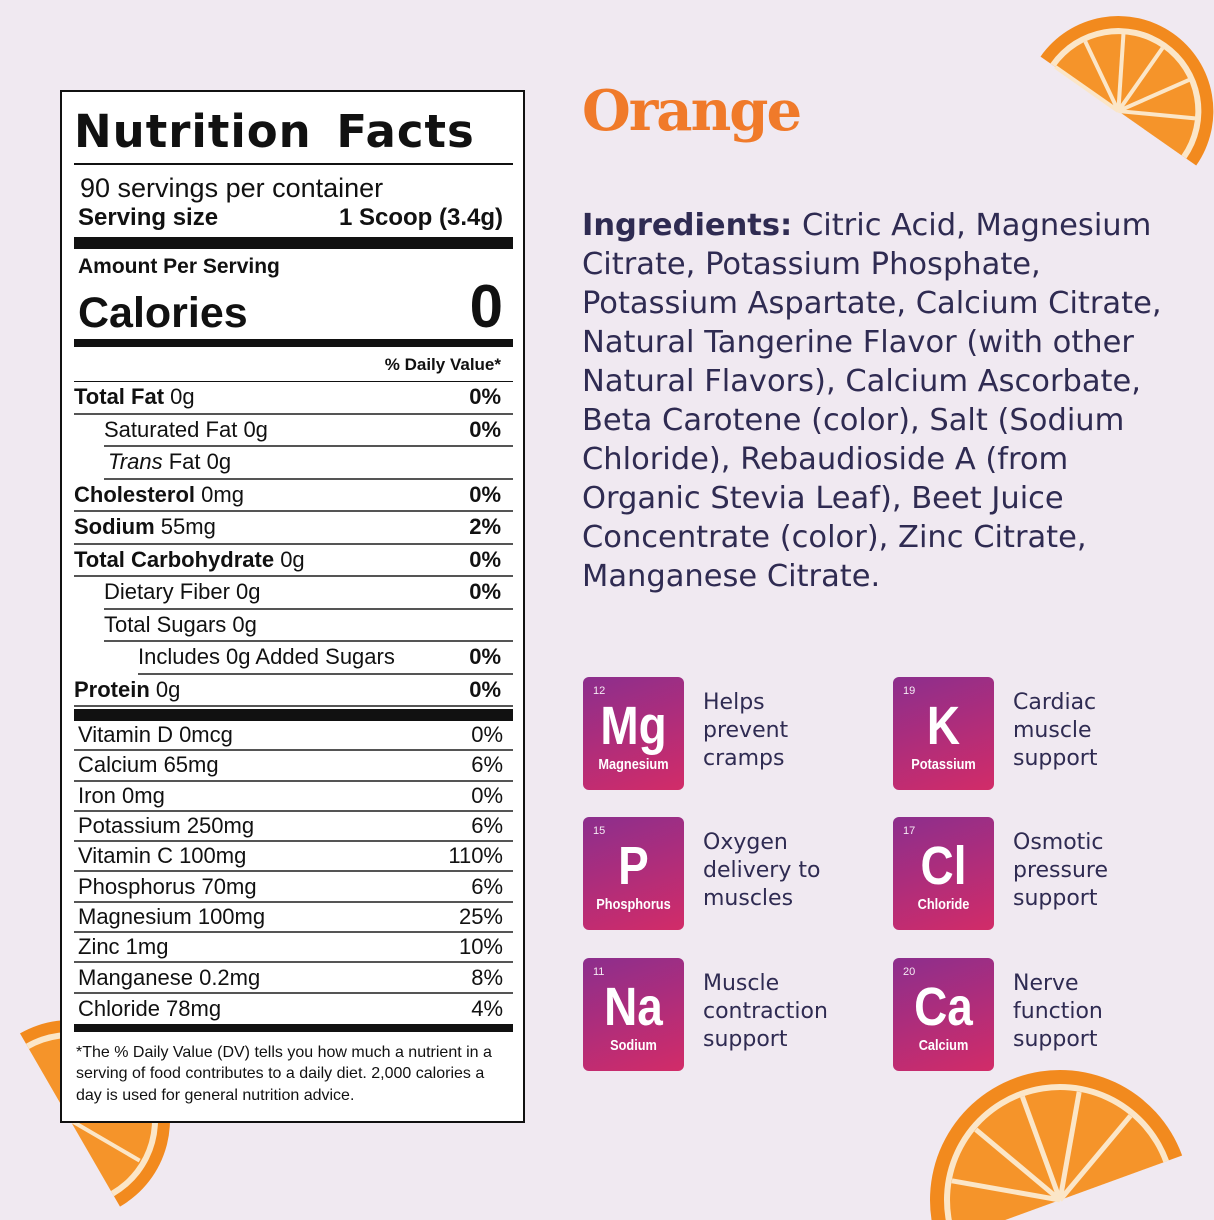  Describe the element at coordinates (293, 164) in the screenshot. I see `divider` at that location.